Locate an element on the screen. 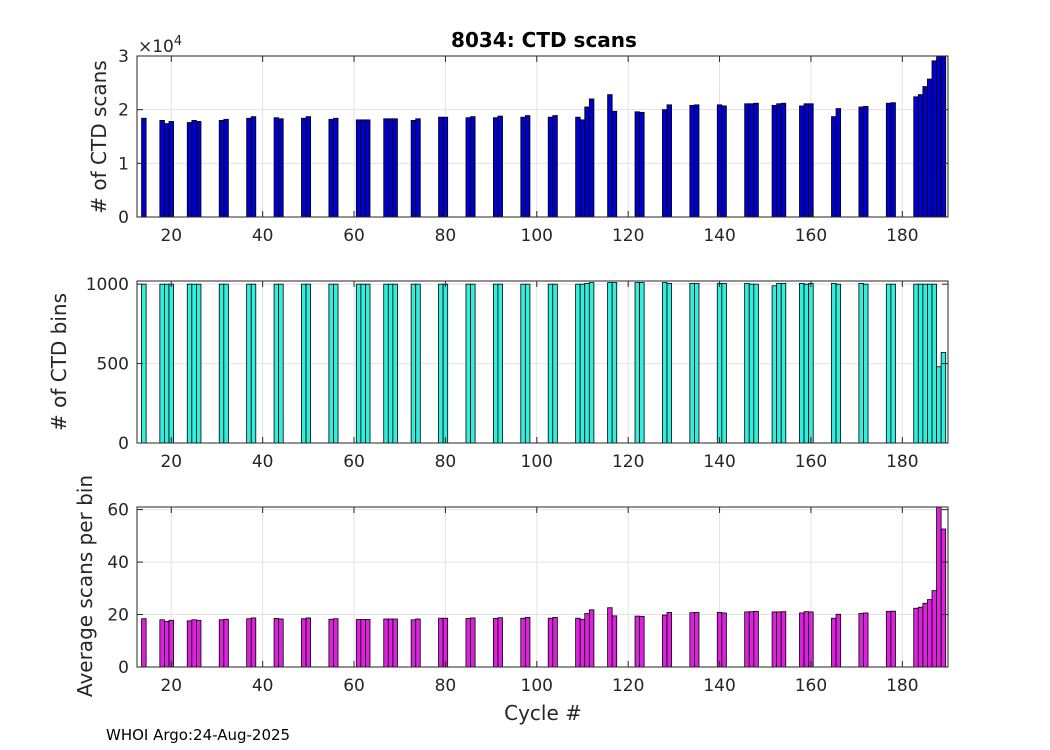  x-tick-label: 80 is located at coordinates (446, 462).